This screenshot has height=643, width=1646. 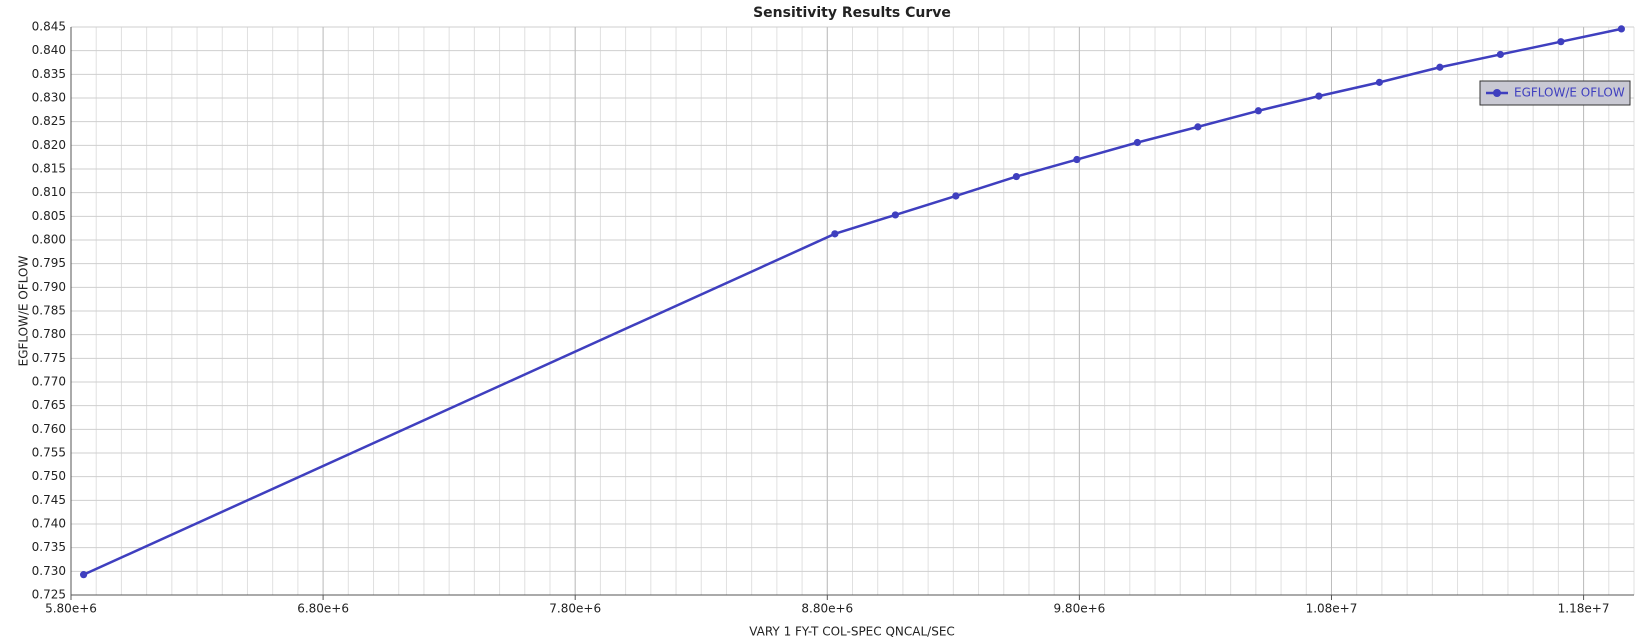 What do you see at coordinates (49, 547) in the screenshot?
I see `y-tick-label: 0.735` at bounding box center [49, 547].